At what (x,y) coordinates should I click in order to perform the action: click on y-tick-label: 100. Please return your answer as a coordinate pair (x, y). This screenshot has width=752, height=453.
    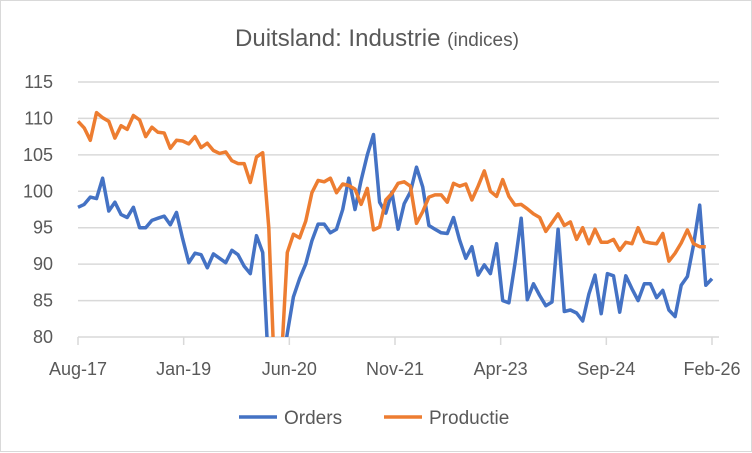
    Looking at the image, I should click on (38, 191).